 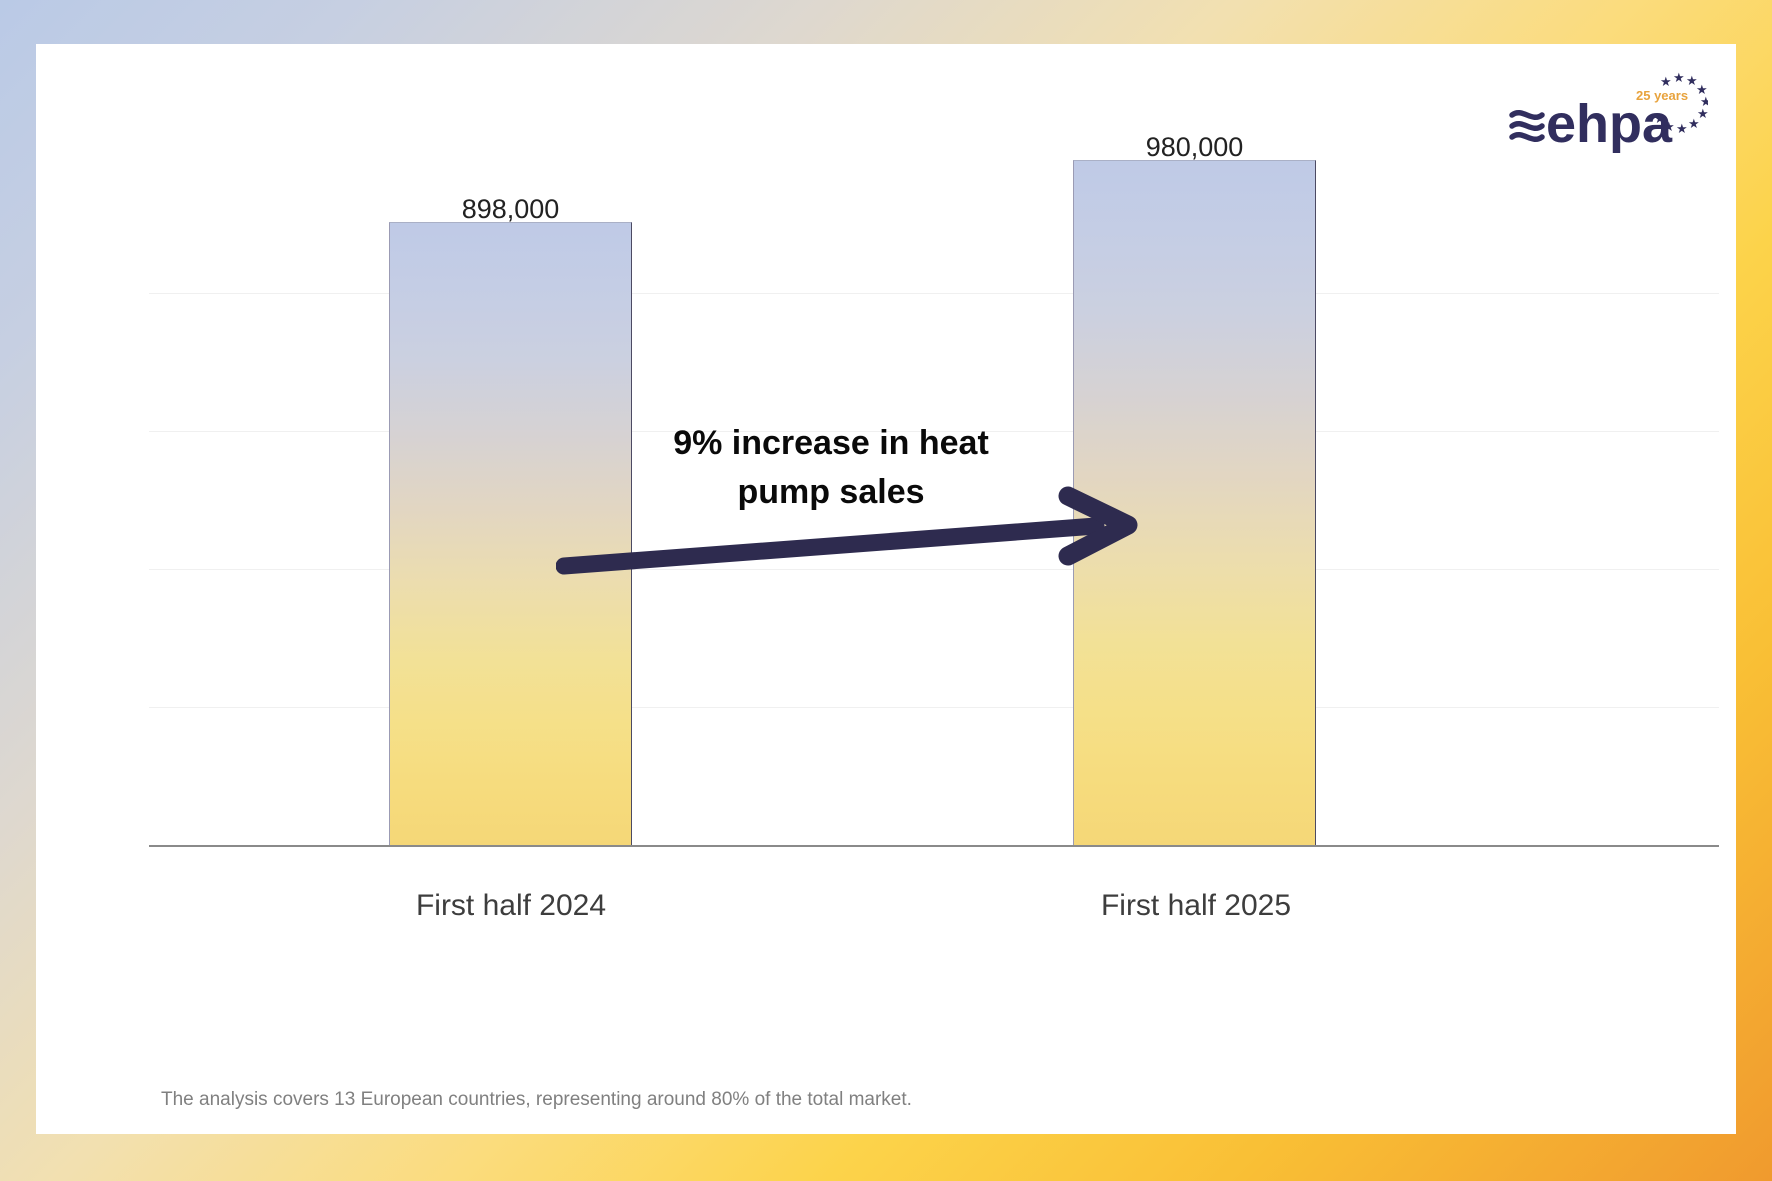 What do you see at coordinates (510, 533) in the screenshot?
I see `bar-first-half-2024` at bounding box center [510, 533].